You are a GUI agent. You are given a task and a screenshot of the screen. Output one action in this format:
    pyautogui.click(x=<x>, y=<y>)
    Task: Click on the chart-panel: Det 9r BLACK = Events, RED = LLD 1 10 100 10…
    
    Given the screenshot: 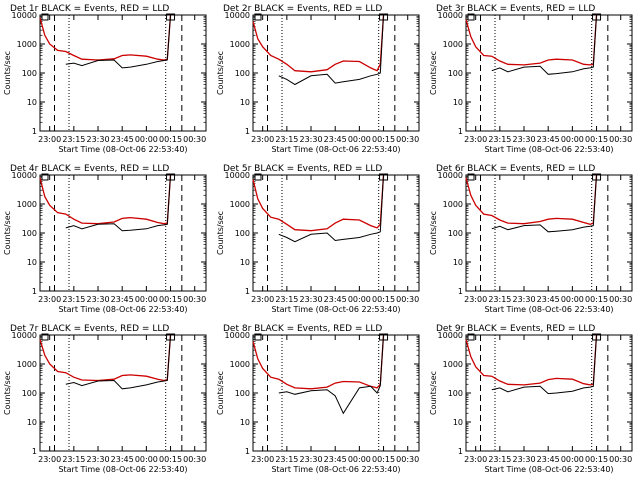 What is the action you would take?
    pyautogui.click(x=531, y=399)
    